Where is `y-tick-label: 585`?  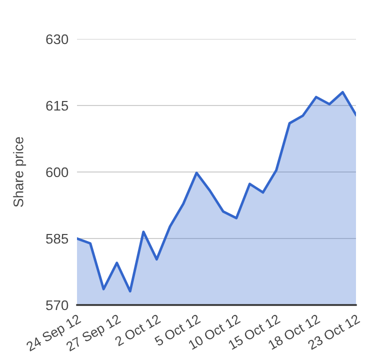
y-tick-label: 585 is located at coordinates (57, 239).